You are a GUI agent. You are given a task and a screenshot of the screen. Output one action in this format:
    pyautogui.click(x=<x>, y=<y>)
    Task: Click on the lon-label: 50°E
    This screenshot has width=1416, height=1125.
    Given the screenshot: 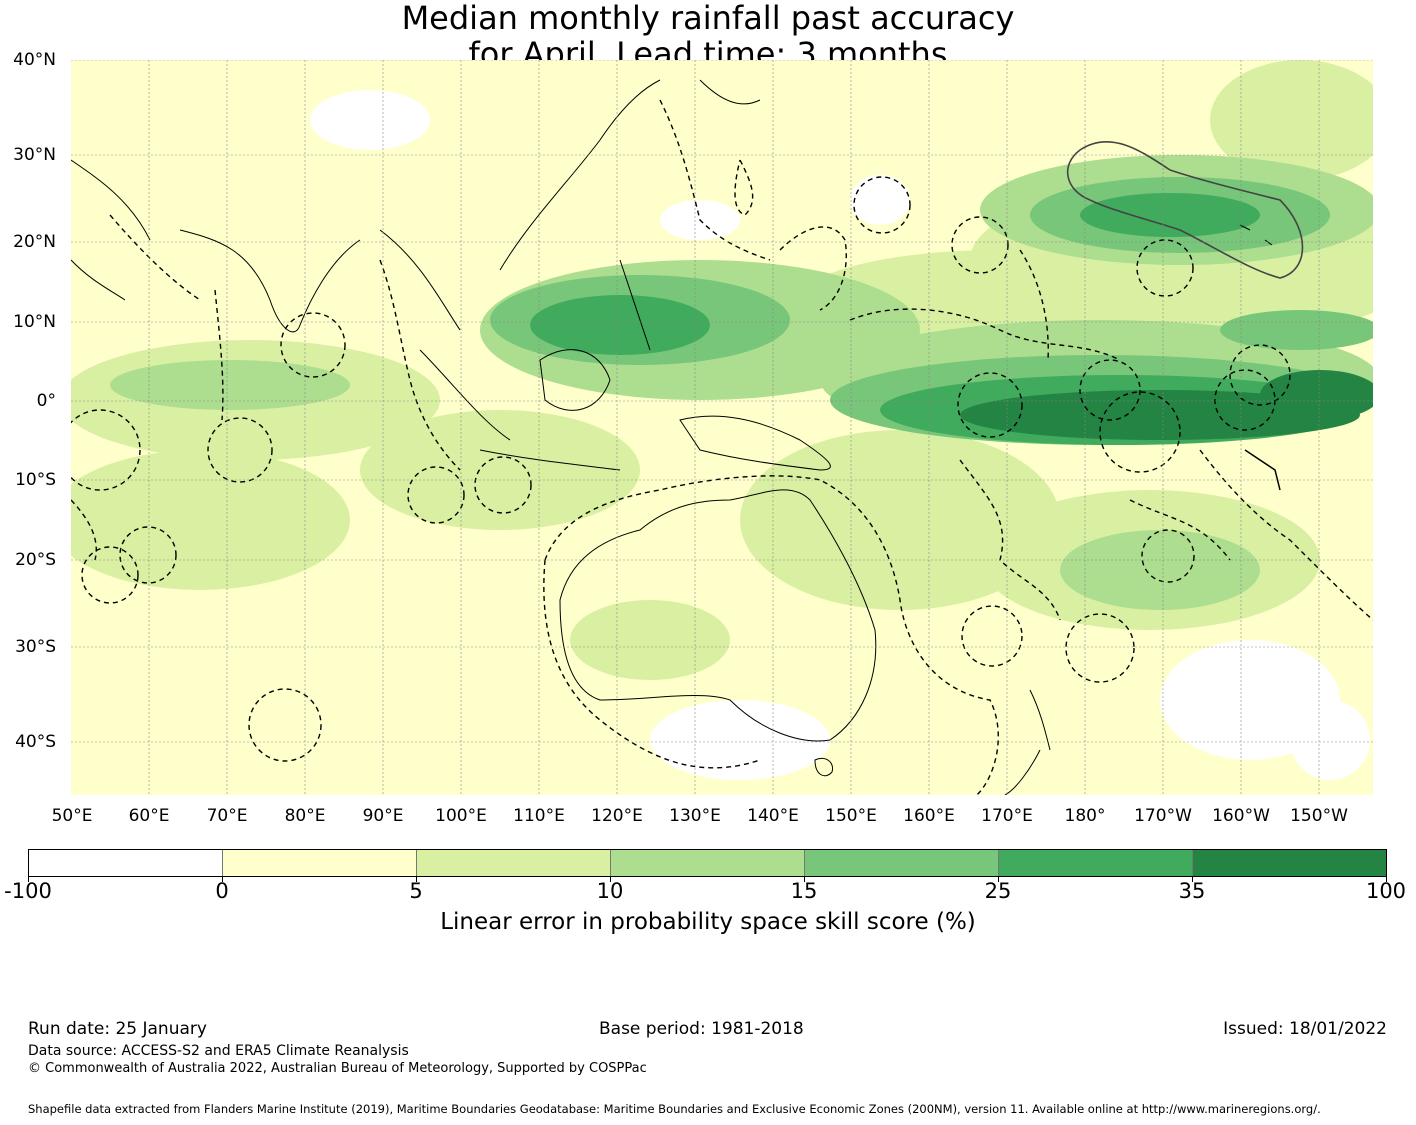 What is the action you would take?
    pyautogui.click(x=72, y=816)
    